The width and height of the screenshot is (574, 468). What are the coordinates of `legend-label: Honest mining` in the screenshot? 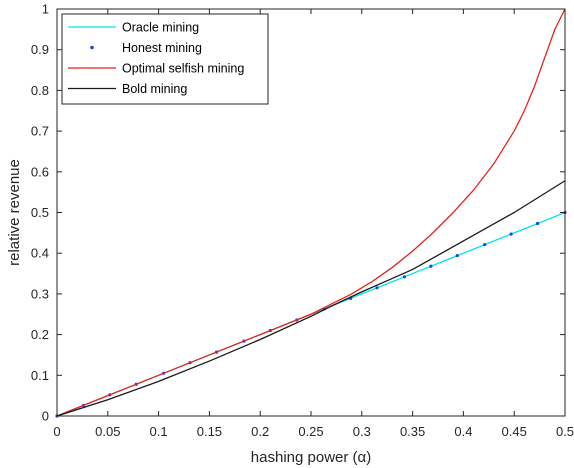 It's located at (162, 48).